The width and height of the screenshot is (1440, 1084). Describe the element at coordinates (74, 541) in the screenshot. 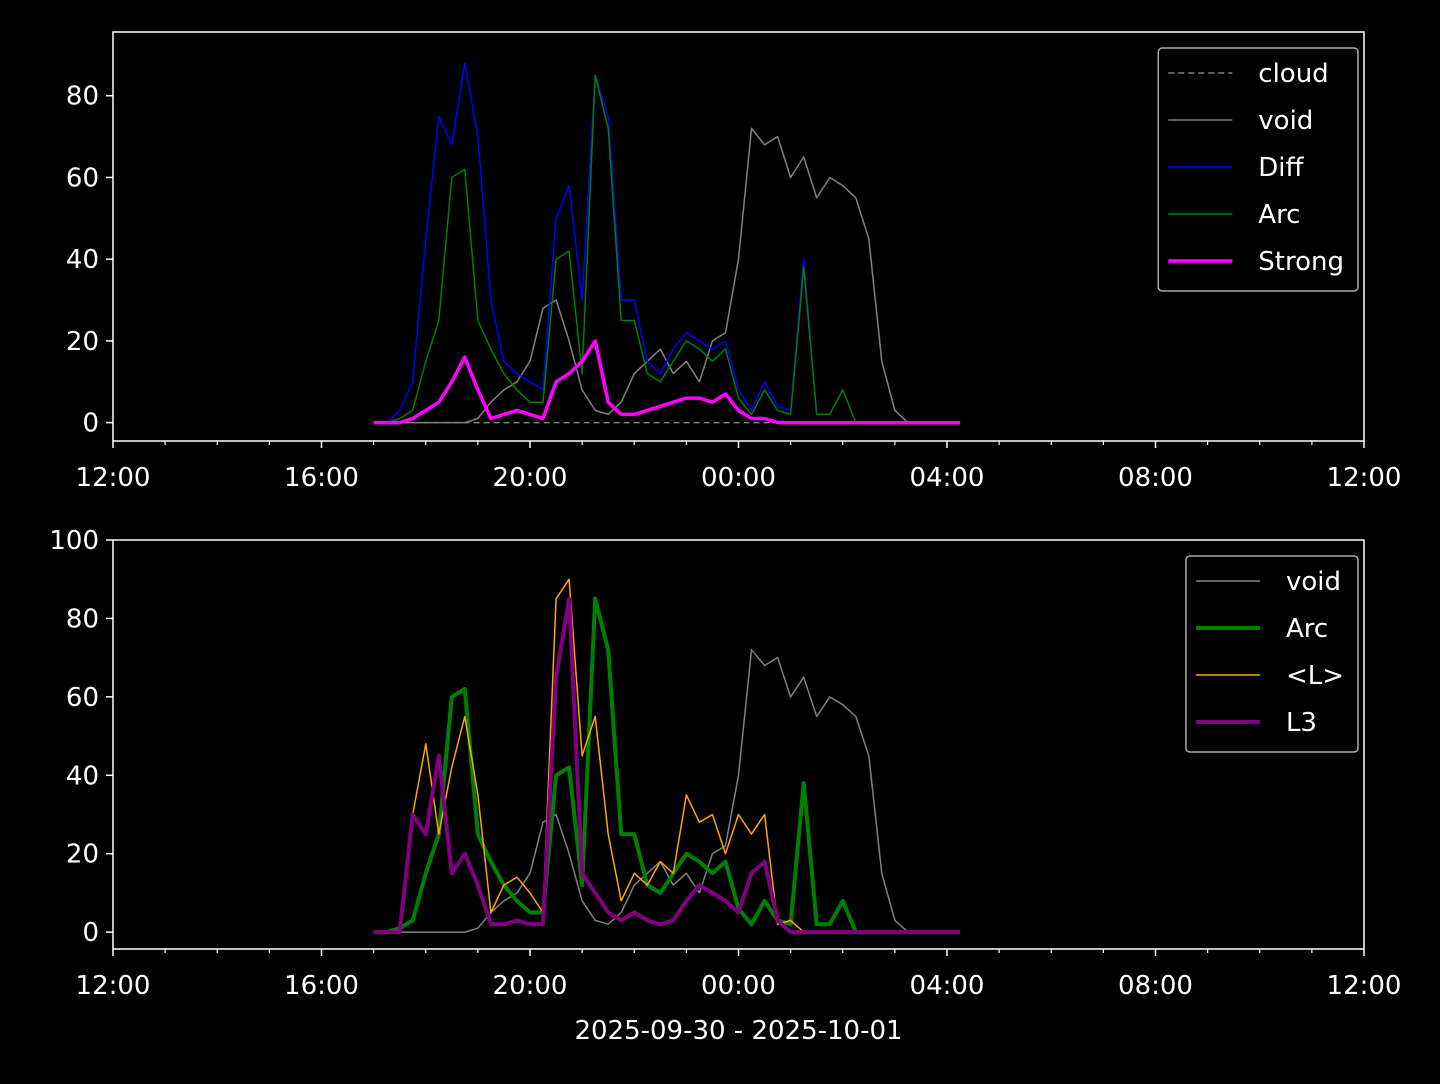

I see `y-tick-label: 100` at that location.